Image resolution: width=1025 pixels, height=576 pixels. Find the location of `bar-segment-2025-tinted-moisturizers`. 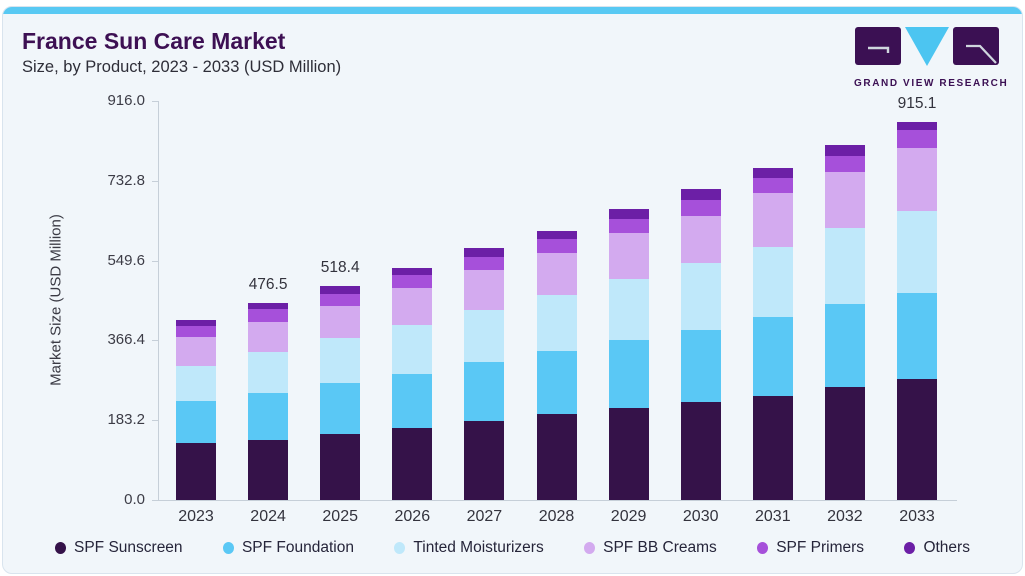

bar-segment-2025-tinted-moisturizers is located at coordinates (340, 361).